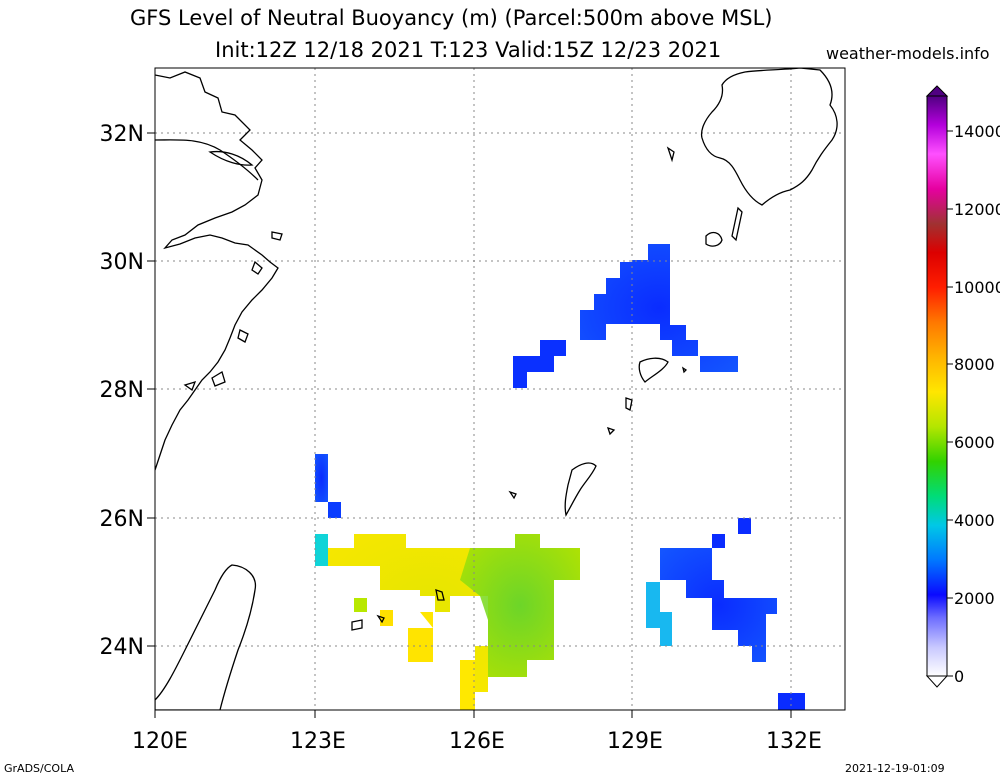 Image resolution: width=1000 pixels, height=779 pixels. Describe the element at coordinates (977, 131) in the screenshot. I see `colorbar-tick-label: 14000` at that location.